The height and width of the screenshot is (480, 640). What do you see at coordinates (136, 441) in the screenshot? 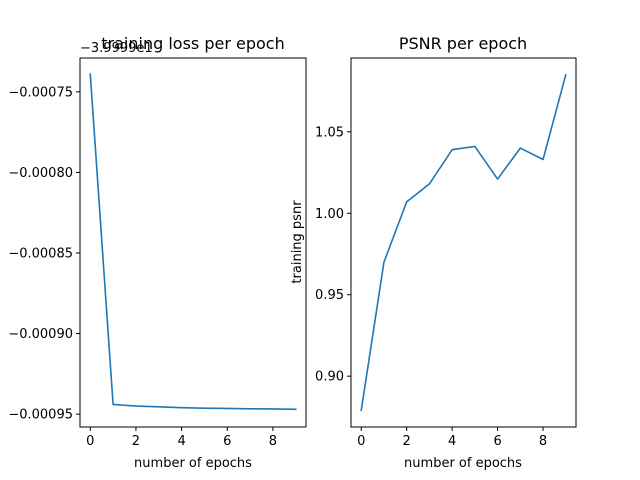
I see `loss-chart-xtick-label: 2` at bounding box center [136, 441].